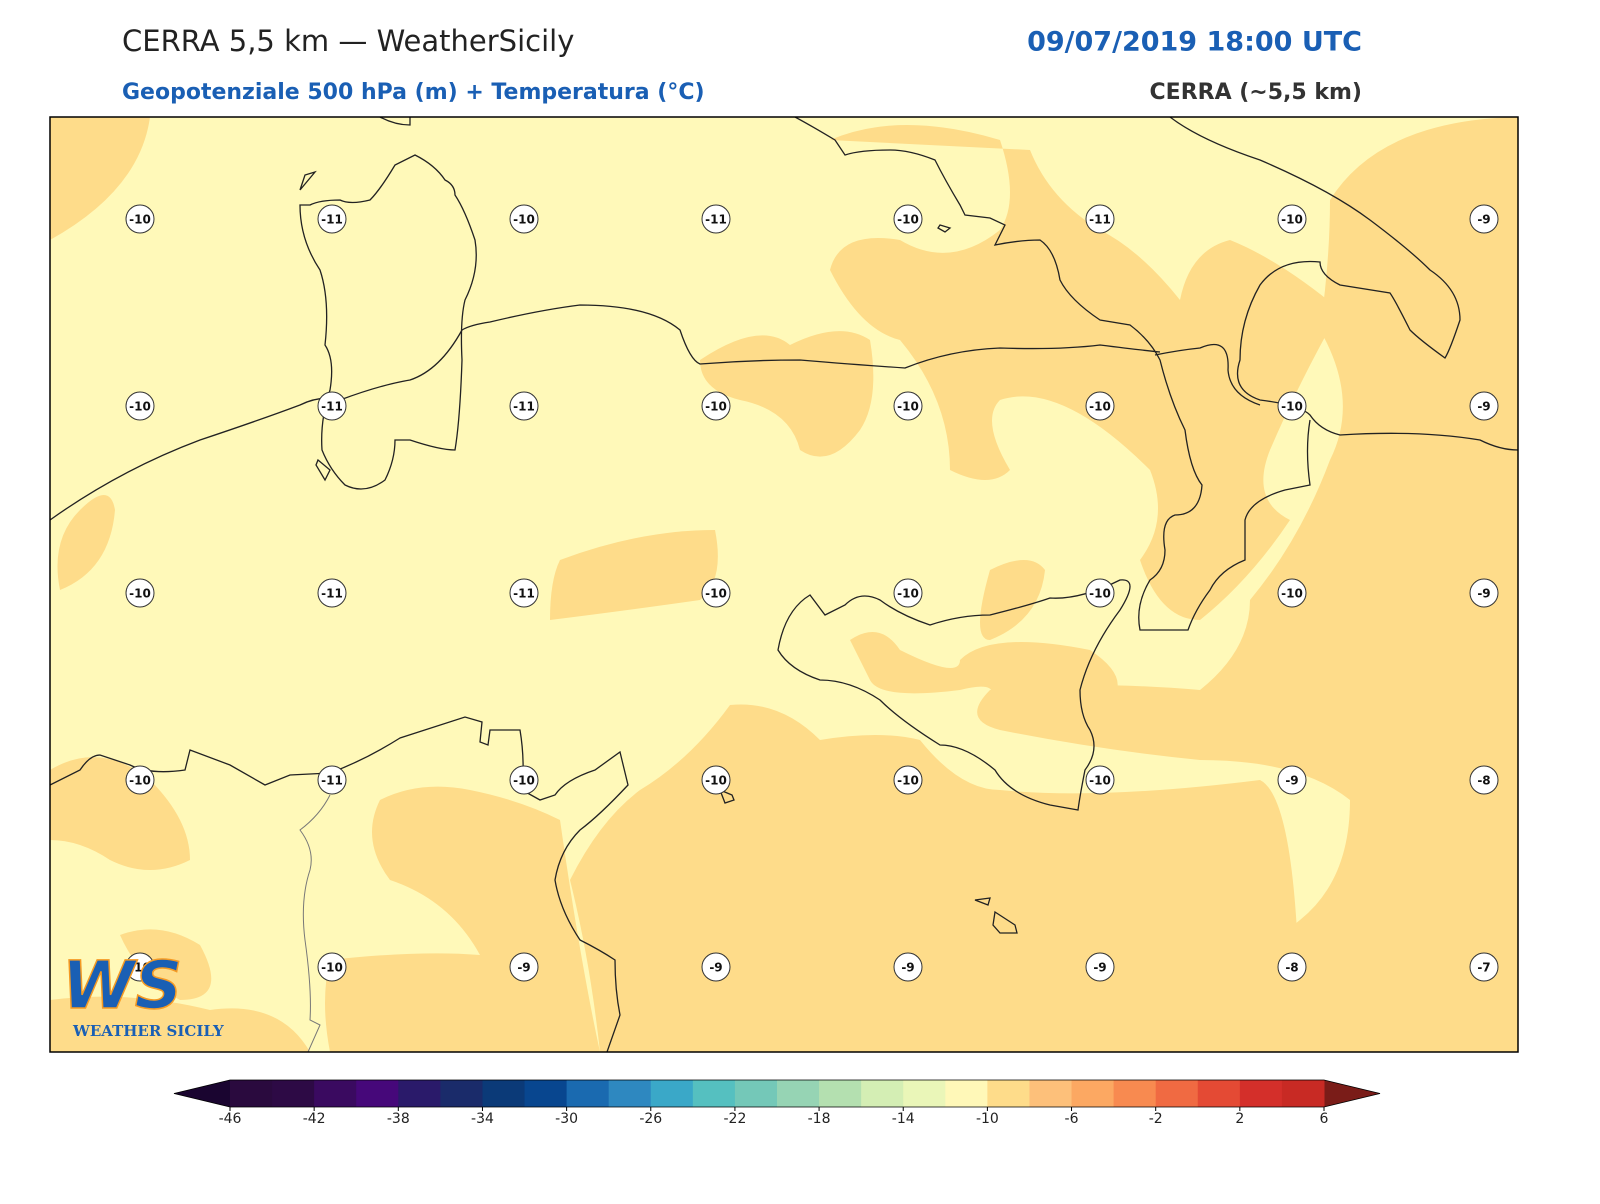  Describe the element at coordinates (398, 1119) in the screenshot. I see `colorbar-tick-label: -38` at that location.